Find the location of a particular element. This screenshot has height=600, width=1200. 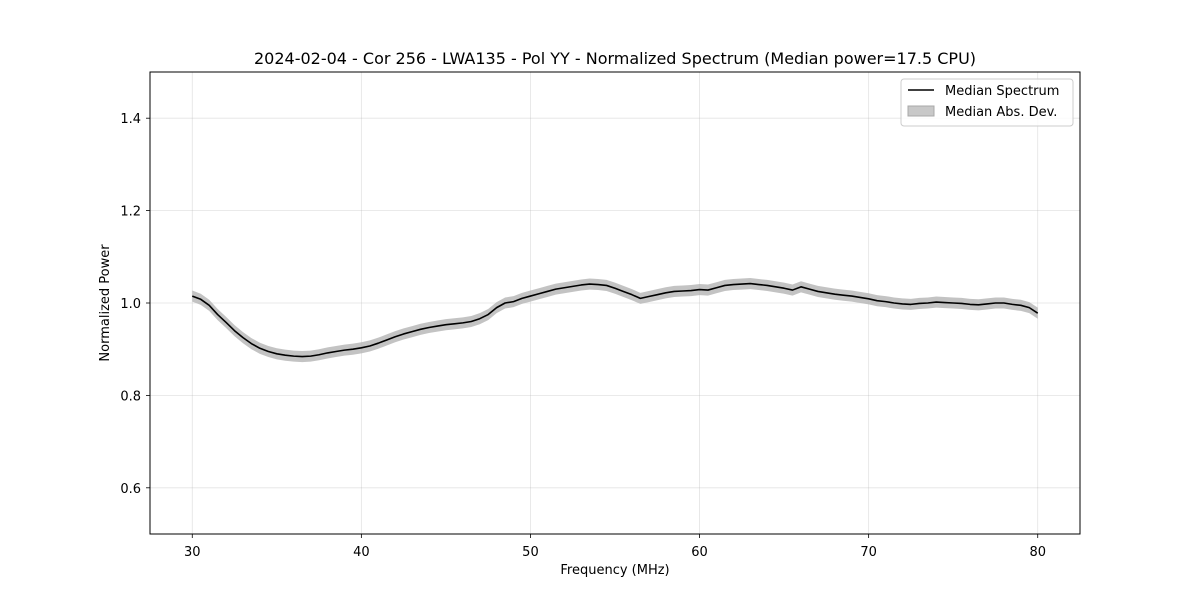

y-tick-label: 0.8 is located at coordinates (130, 396).